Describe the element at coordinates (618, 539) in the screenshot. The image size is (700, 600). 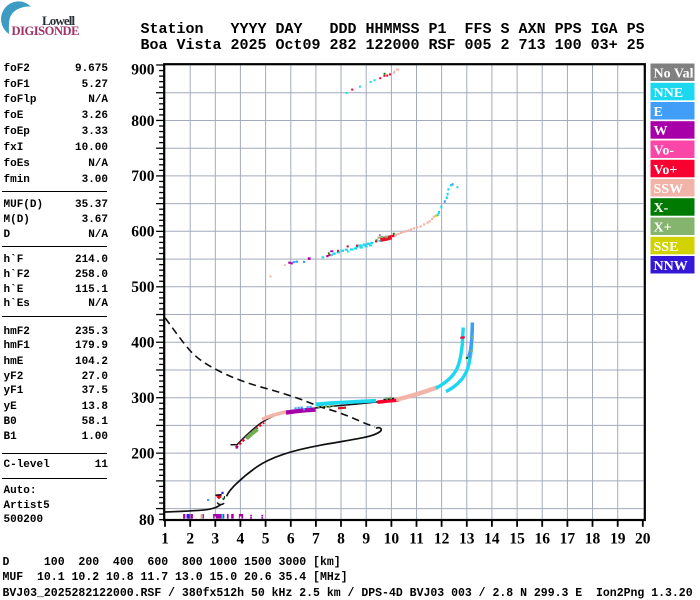
I see `svg-text: 19` at that location.